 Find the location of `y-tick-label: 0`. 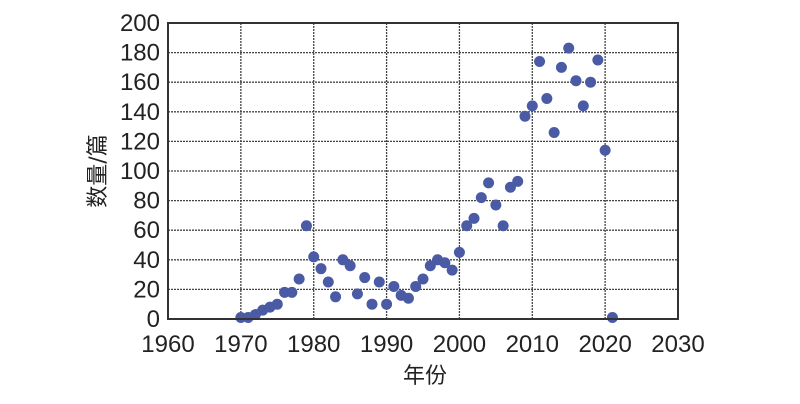

y-tick-label: 0 is located at coordinates (153, 319).